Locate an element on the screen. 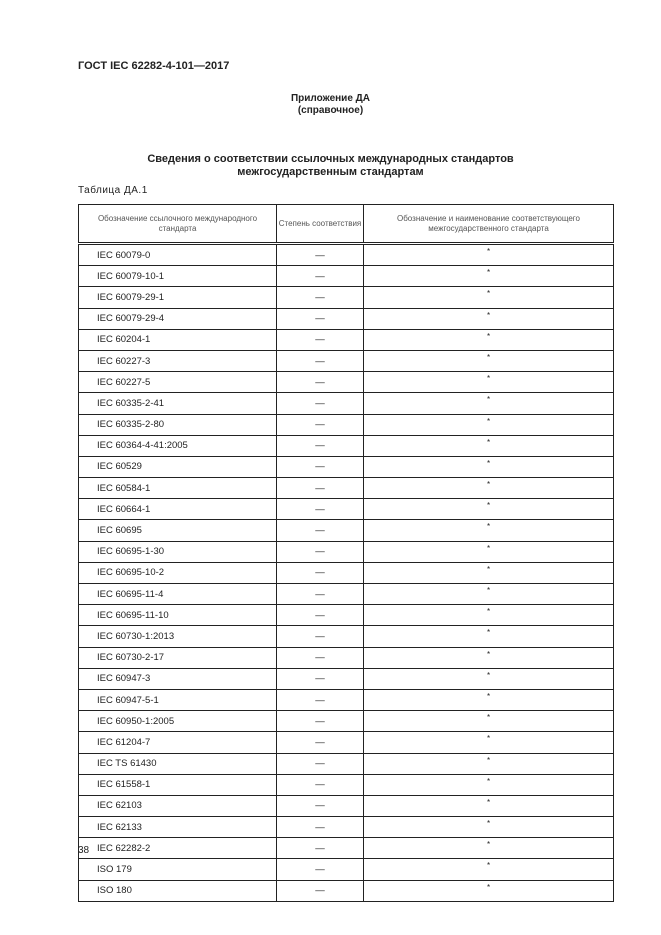  intl-standard-cell: IEC 60364-4-41:2005 is located at coordinates (177, 445).